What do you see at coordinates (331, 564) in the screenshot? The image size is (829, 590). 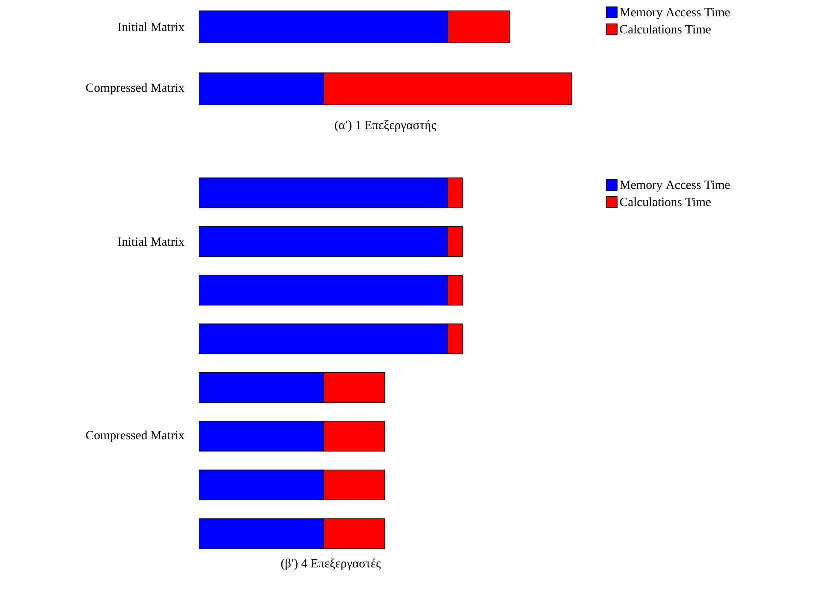 I see `text: (β′) 4 Επεξεργαστές` at bounding box center [331, 564].